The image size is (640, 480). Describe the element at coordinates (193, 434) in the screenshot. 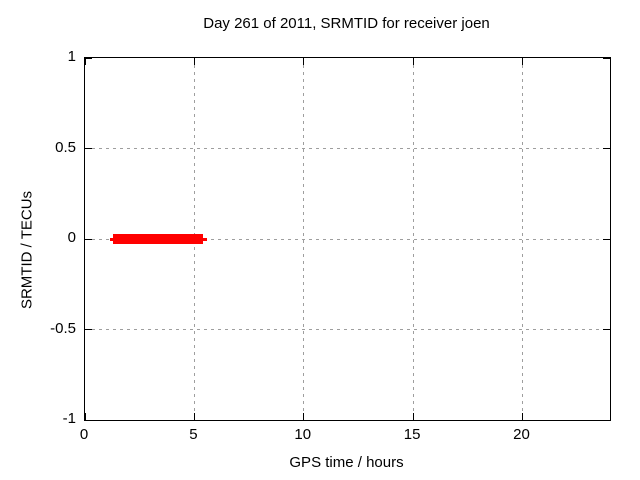

I see `xtick-label-5: 5` at that location.